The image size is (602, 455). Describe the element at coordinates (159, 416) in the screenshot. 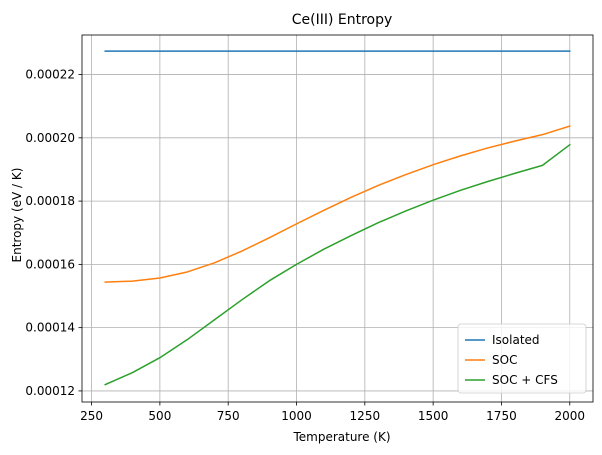

I see `x-tick-label: 500` at that location.